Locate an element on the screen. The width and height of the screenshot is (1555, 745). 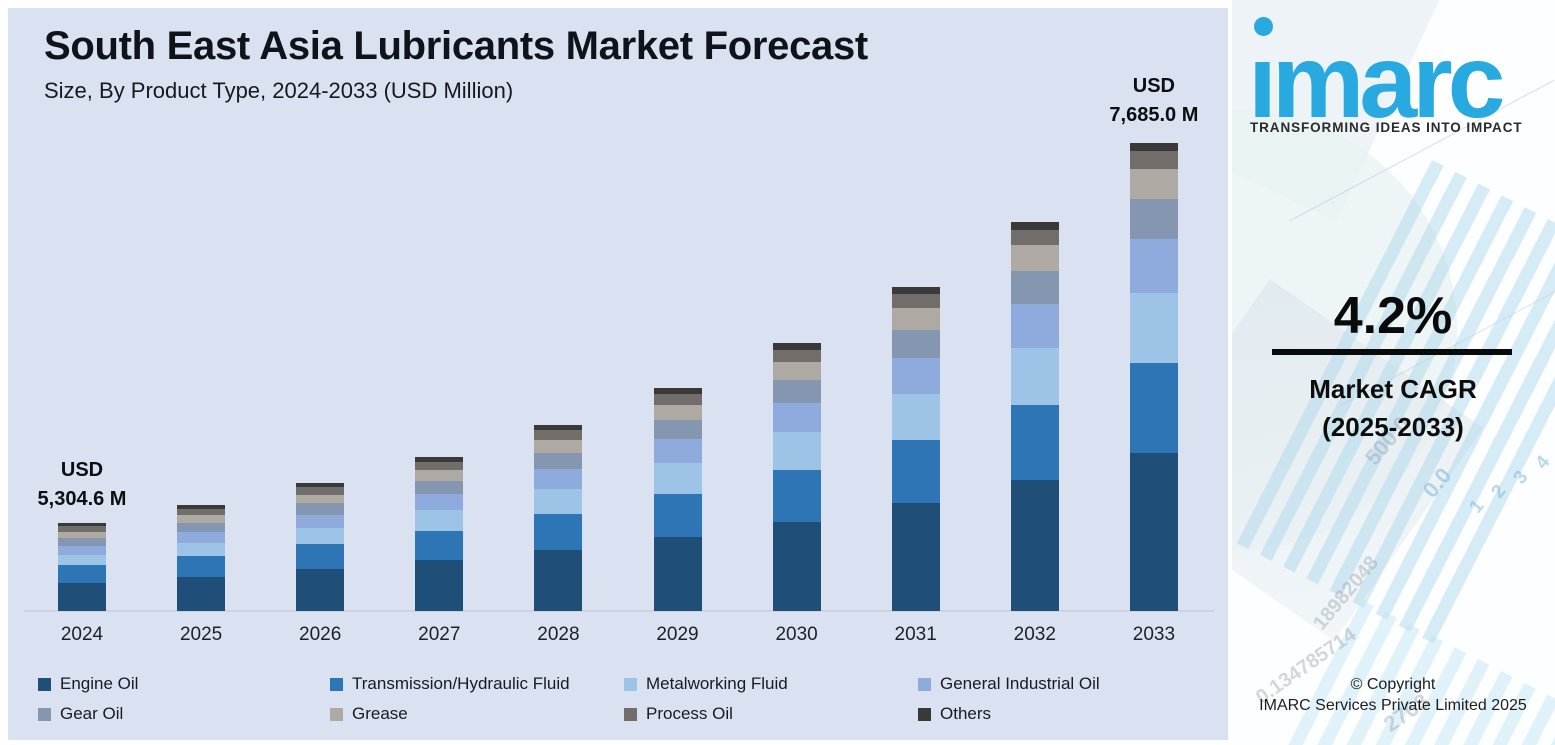
bar-2027 is located at coordinates (439, 534).